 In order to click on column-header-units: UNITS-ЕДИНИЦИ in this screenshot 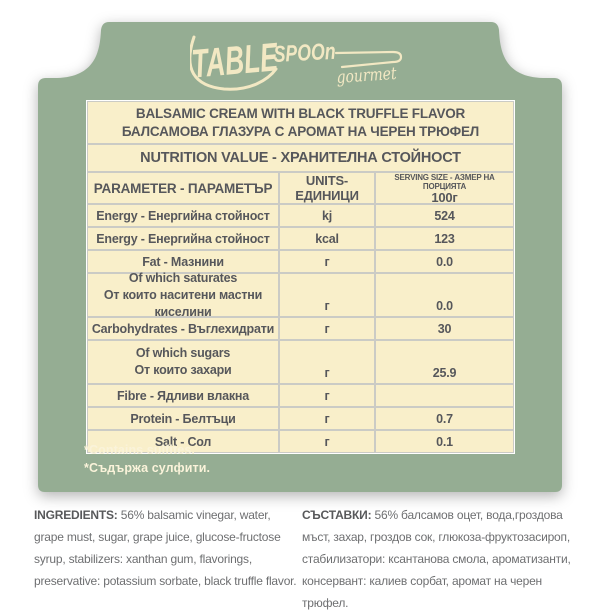, I will do `click(327, 188)`.